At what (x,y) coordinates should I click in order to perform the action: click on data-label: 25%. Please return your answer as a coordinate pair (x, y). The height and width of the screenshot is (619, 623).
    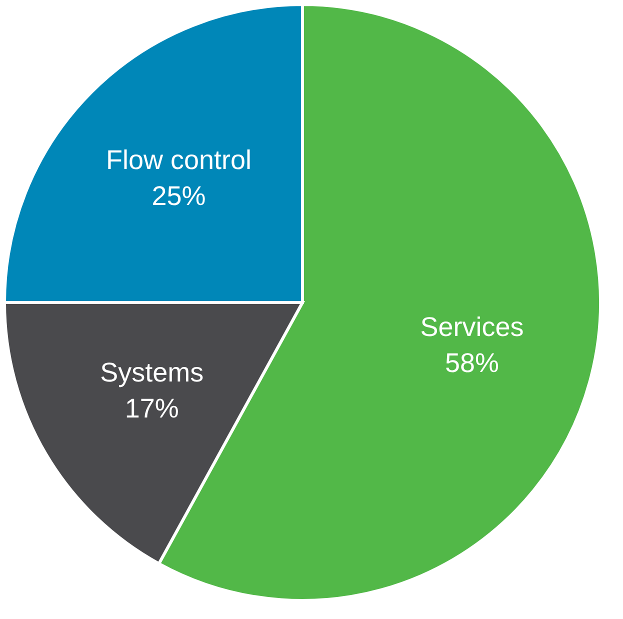
    Looking at the image, I should click on (179, 195).